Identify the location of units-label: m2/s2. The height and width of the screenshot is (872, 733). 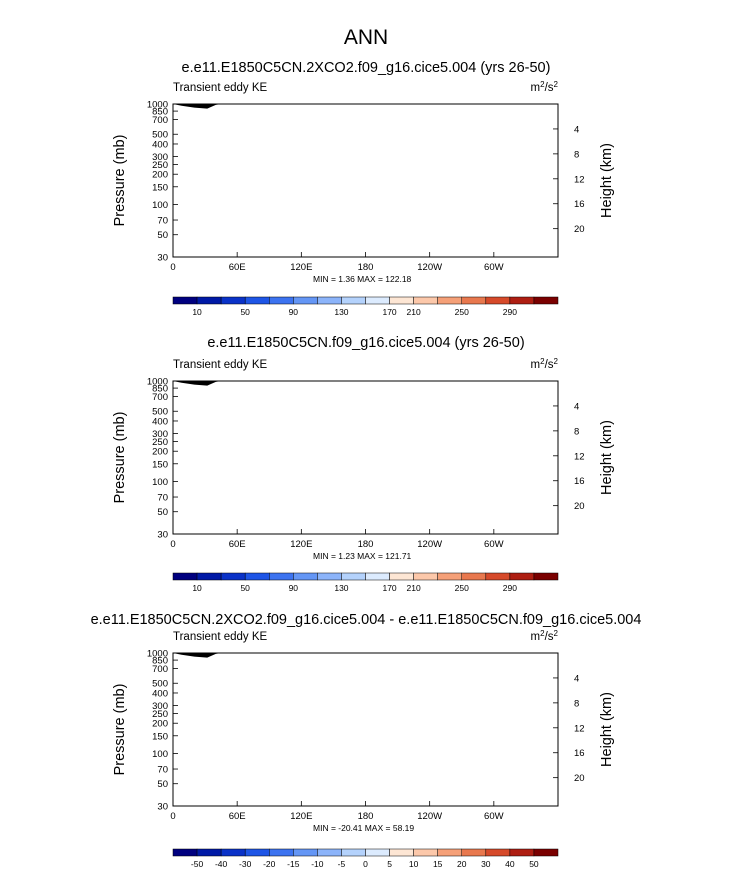
(545, 87).